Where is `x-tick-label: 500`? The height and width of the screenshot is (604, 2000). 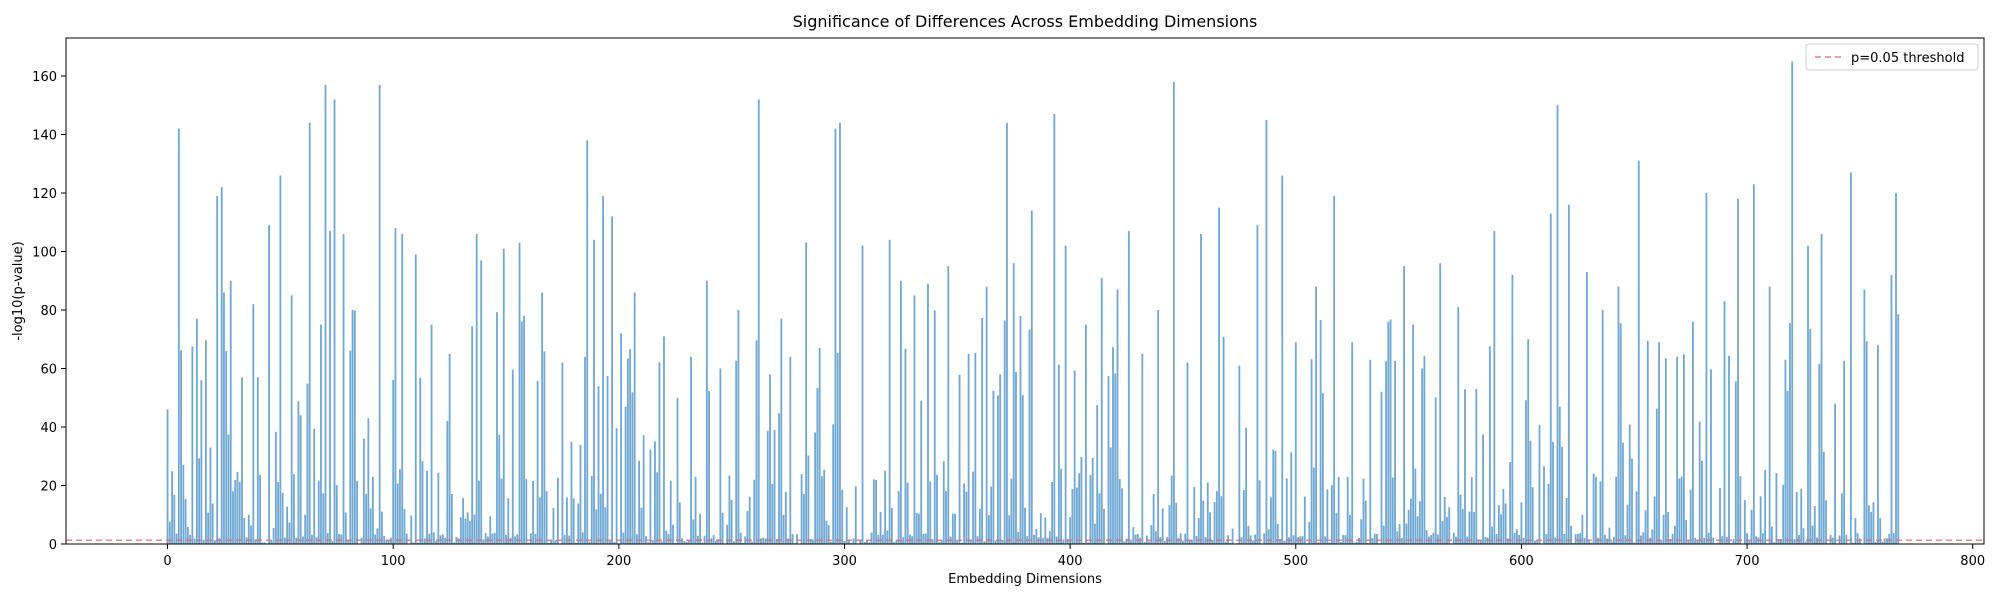
x-tick-label: 500 is located at coordinates (1295, 561).